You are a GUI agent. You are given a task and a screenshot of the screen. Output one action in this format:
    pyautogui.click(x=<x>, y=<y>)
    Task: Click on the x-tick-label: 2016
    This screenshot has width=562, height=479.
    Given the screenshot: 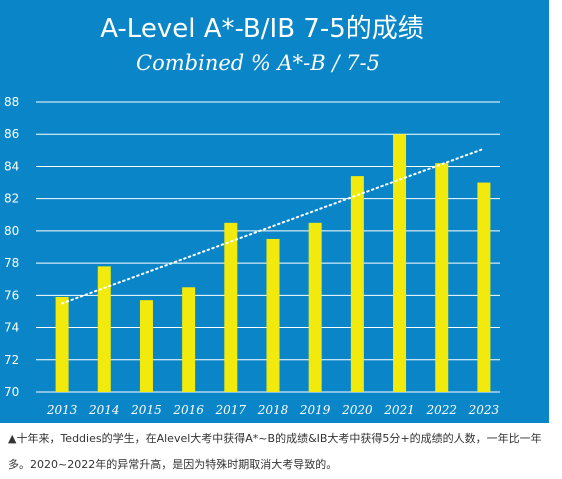 What is the action you would take?
    pyautogui.click(x=188, y=410)
    